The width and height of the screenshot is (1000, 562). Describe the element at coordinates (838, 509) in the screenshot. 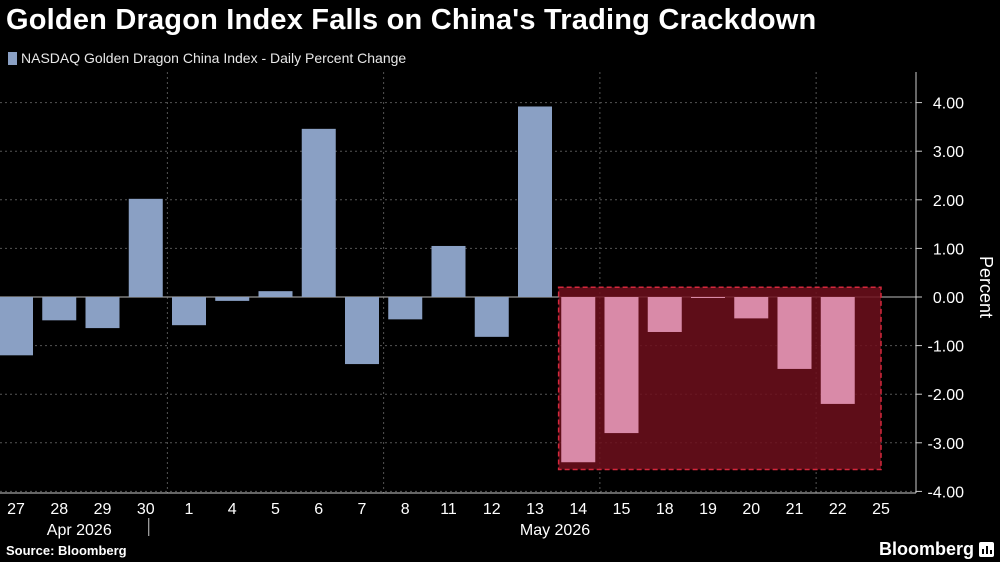

I see `x-tick-label: 22` at that location.